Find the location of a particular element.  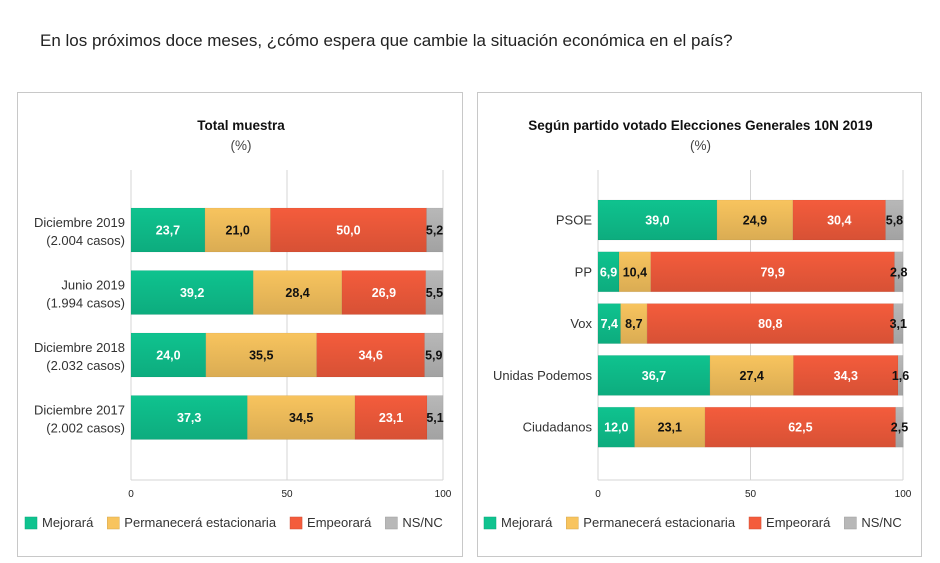

category-label: PSOE is located at coordinates (574, 220).